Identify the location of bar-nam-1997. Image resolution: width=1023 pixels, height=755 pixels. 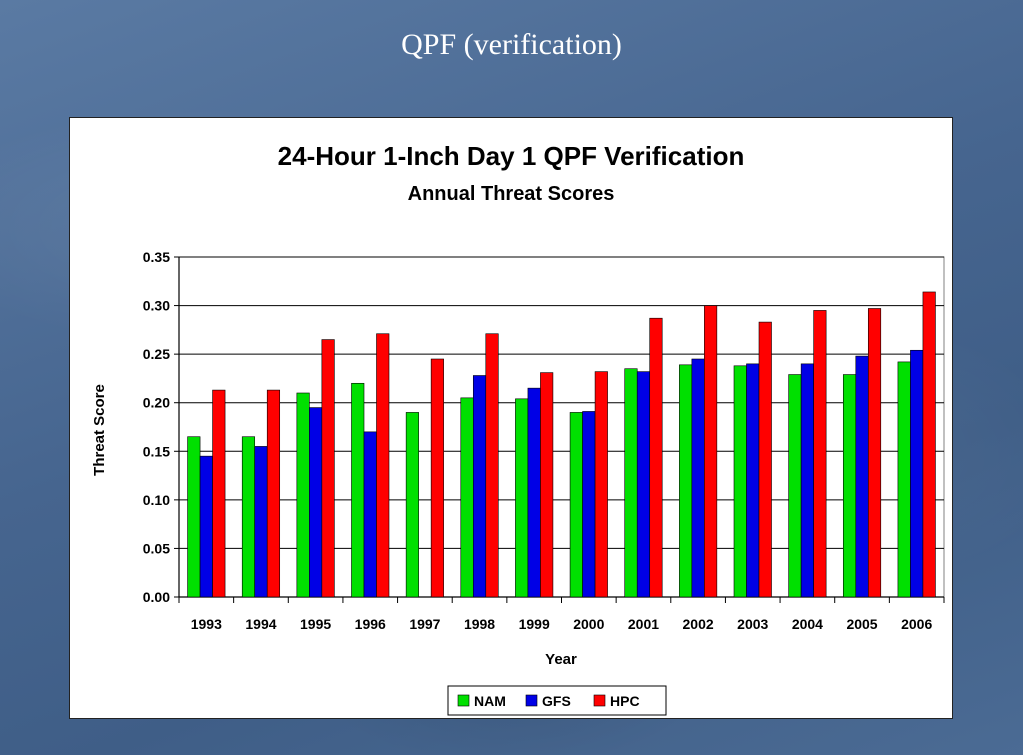
(412, 505).